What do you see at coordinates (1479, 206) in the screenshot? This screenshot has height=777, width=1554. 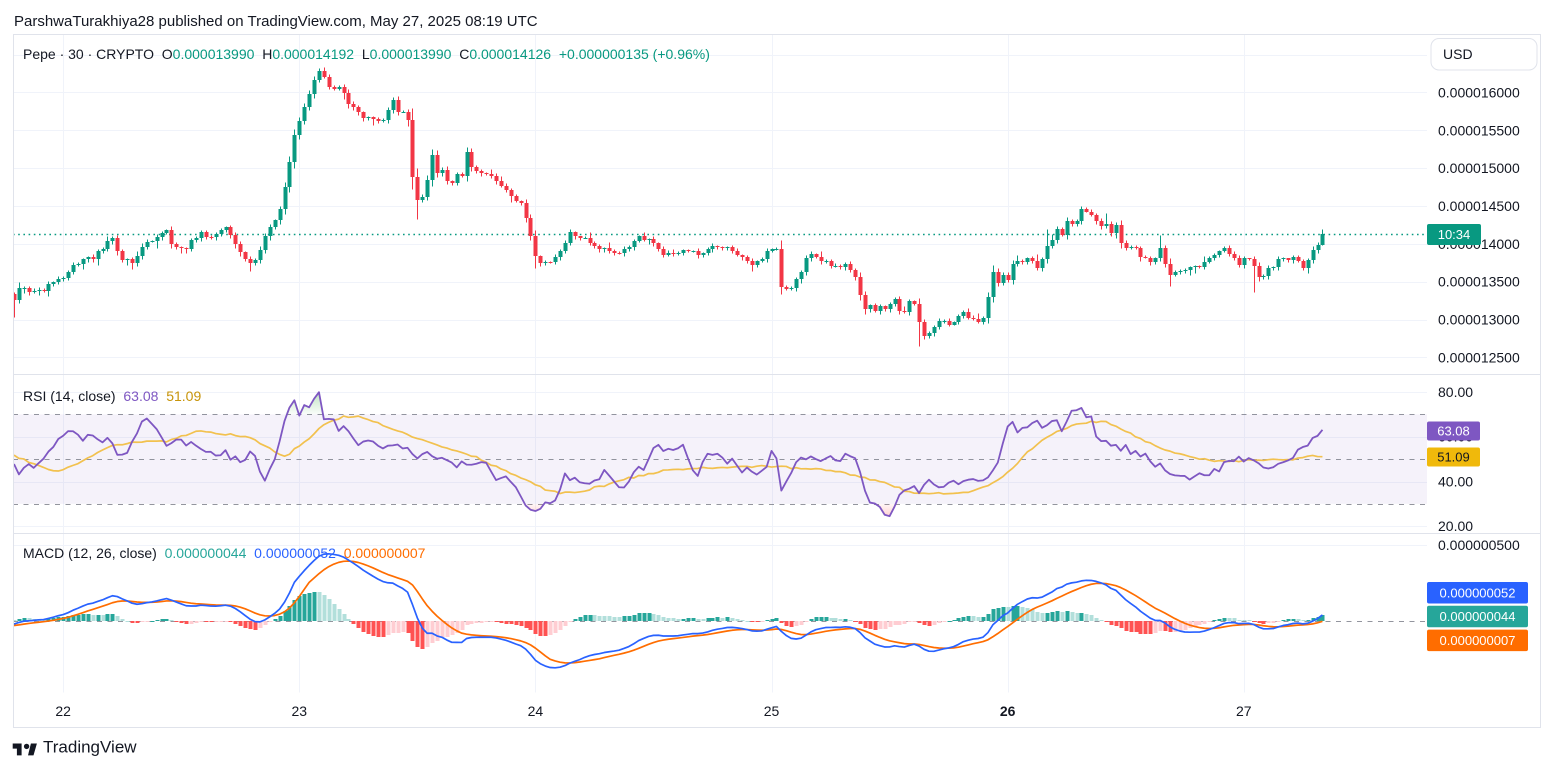 I see `svg-text: 0.000014500` at bounding box center [1479, 206].